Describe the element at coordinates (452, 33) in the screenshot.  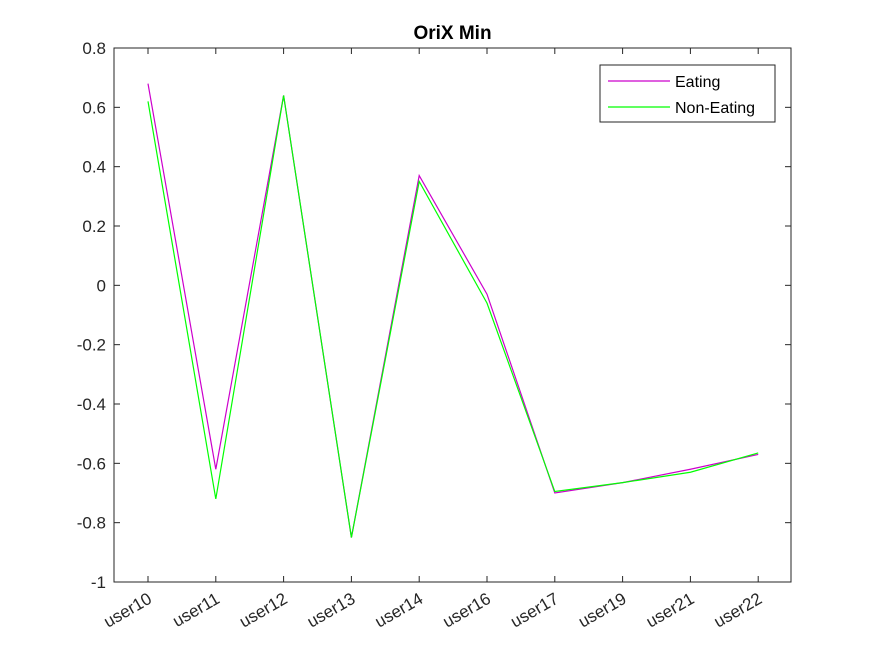
I see `chart-title: OriX Min` at that location.